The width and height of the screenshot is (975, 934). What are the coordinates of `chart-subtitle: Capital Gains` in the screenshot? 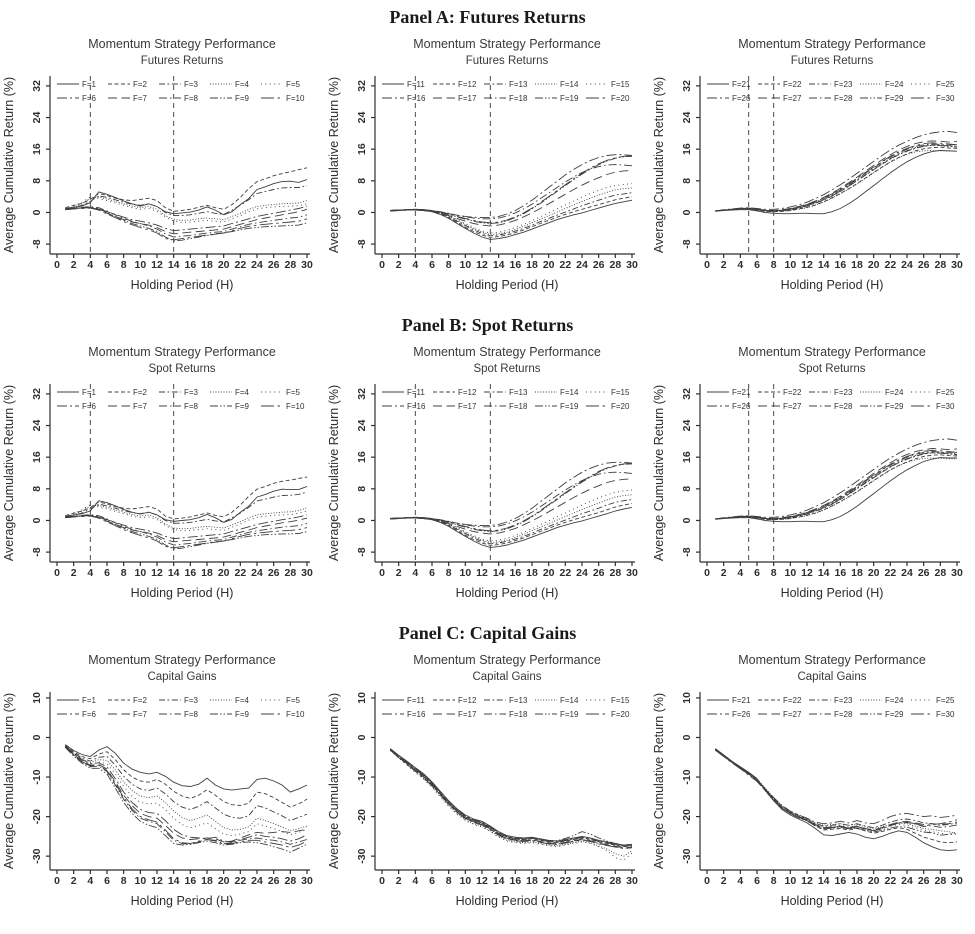 It's located at (181, 677).